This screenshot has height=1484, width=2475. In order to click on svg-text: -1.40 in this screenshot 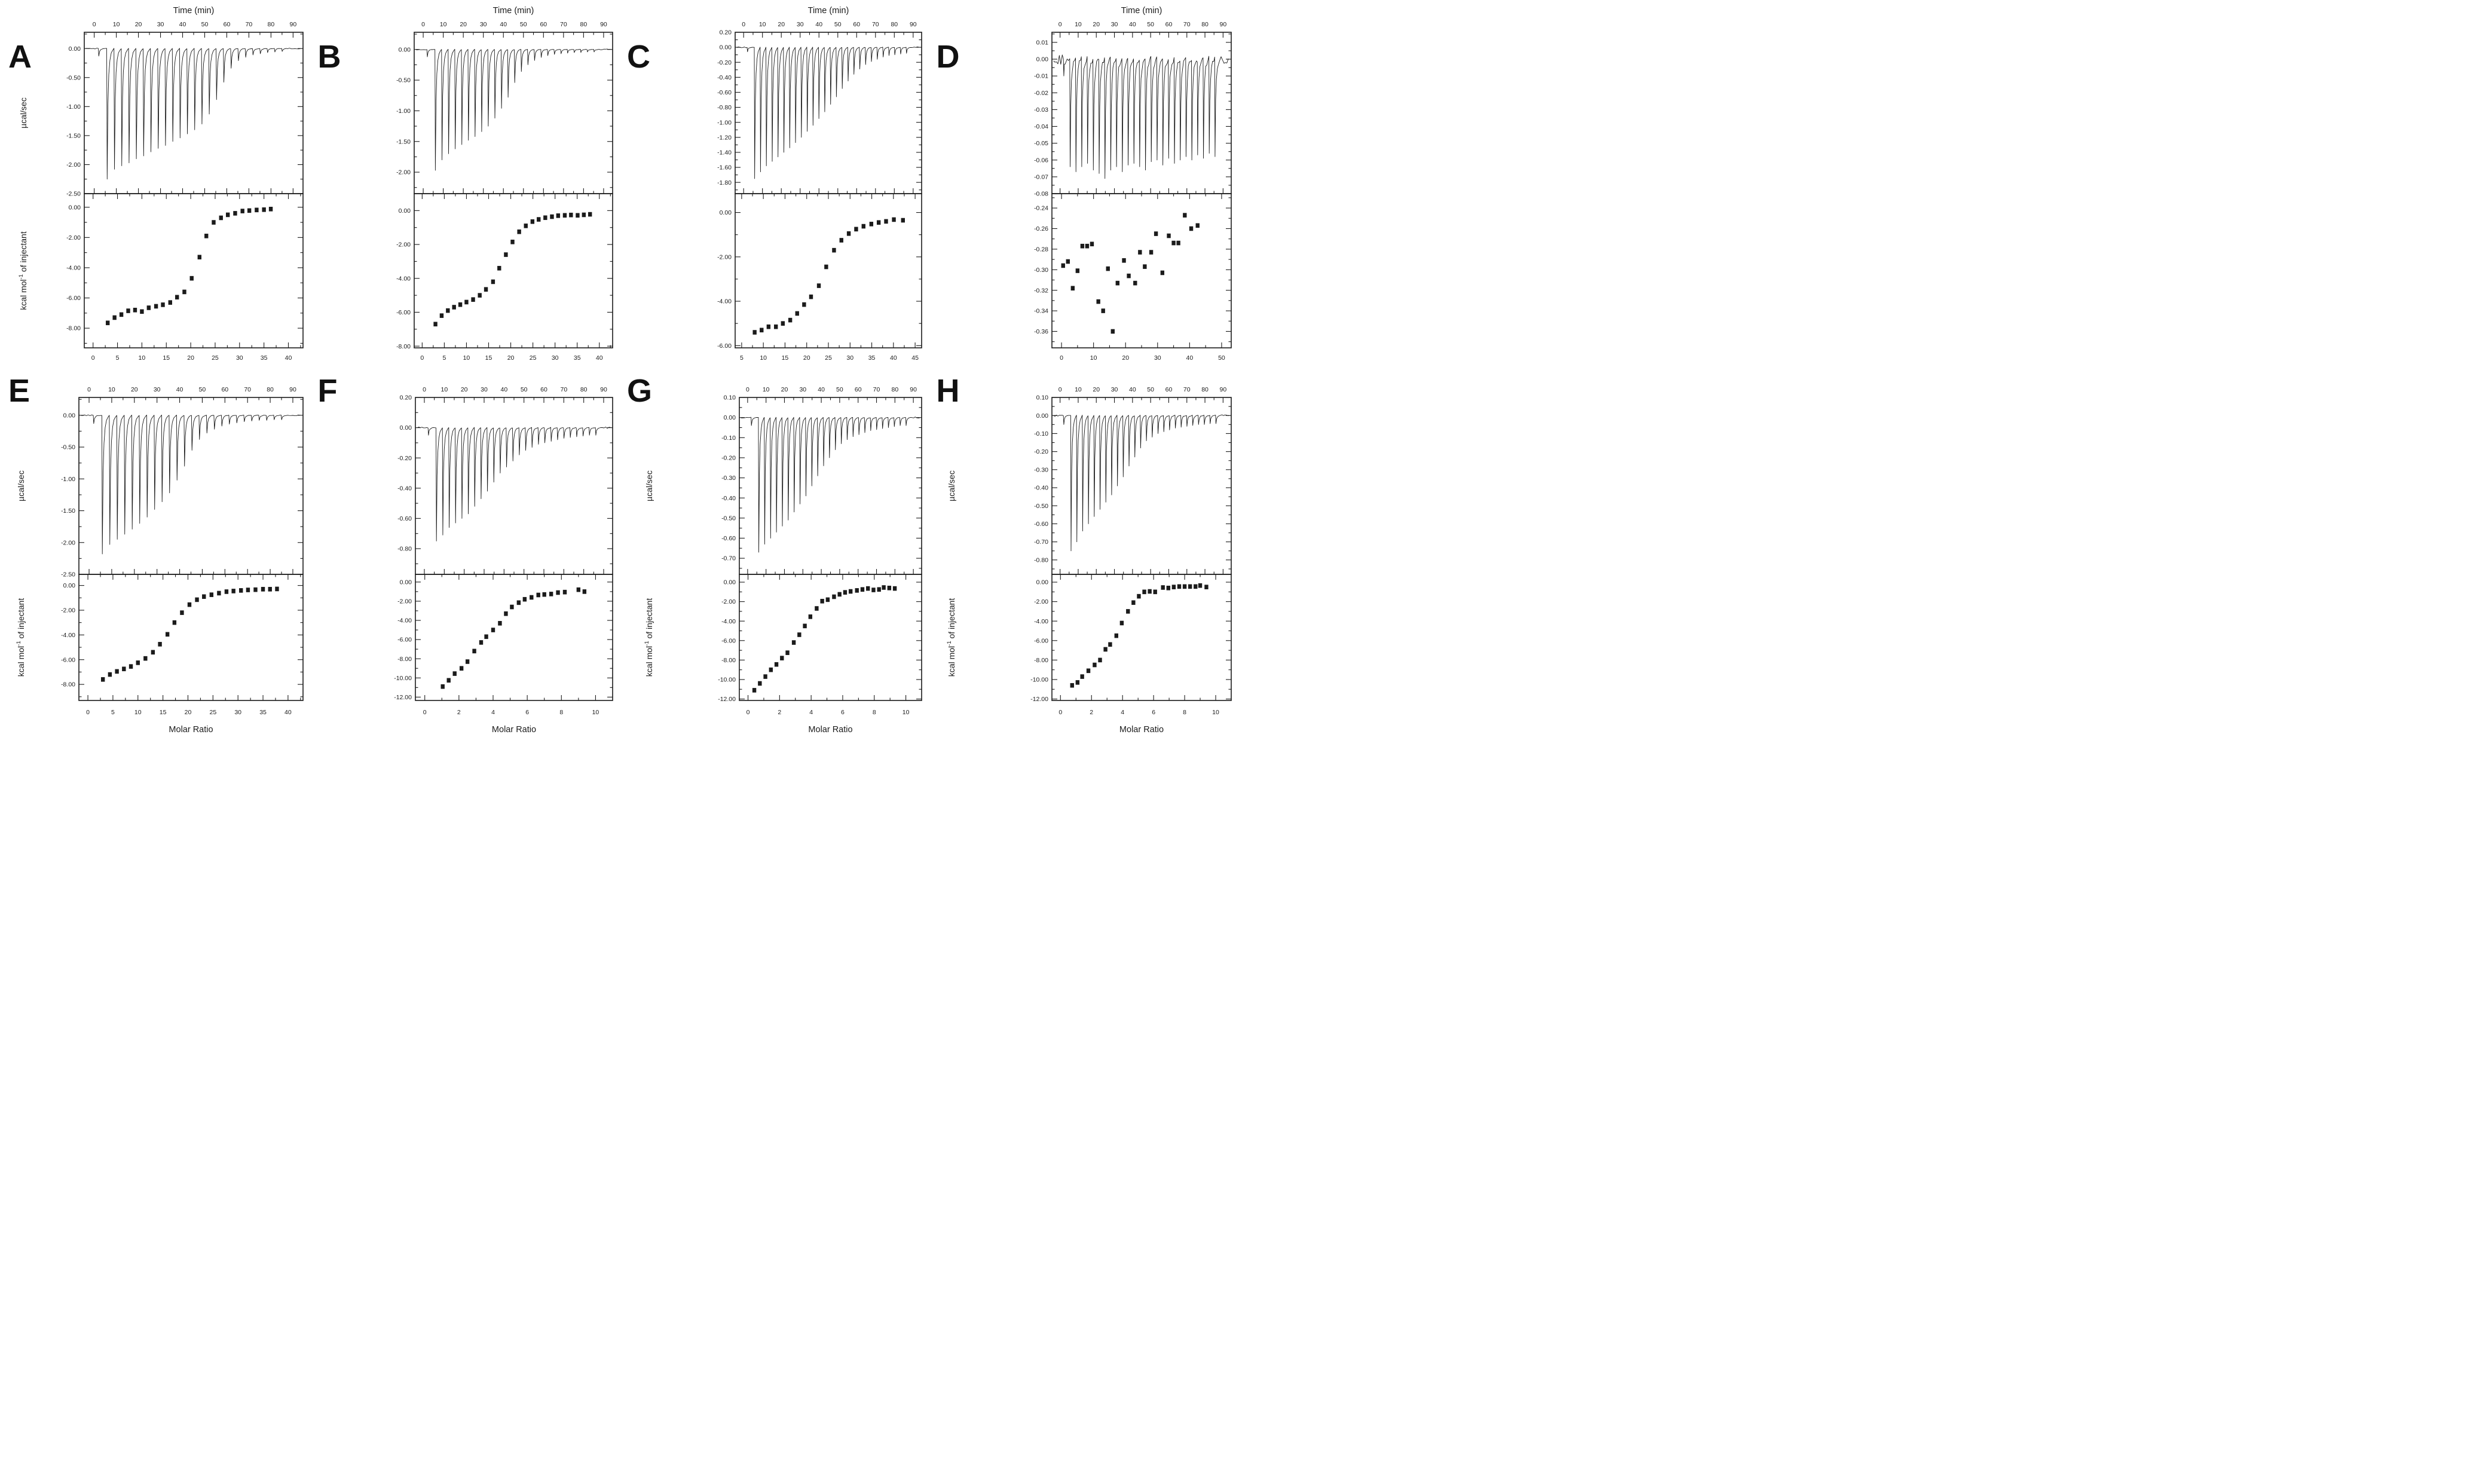, I will do `click(724, 153)`.